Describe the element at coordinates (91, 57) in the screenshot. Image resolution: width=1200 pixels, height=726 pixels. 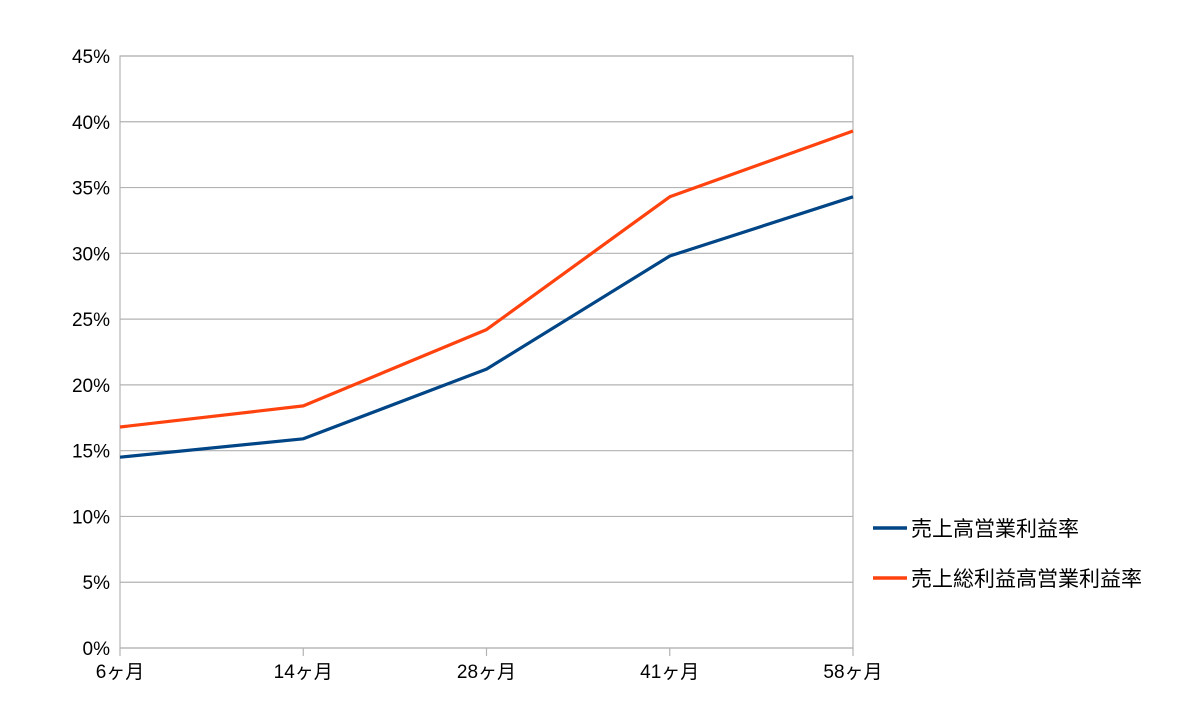
I see `y-tick-label: 45%` at that location.